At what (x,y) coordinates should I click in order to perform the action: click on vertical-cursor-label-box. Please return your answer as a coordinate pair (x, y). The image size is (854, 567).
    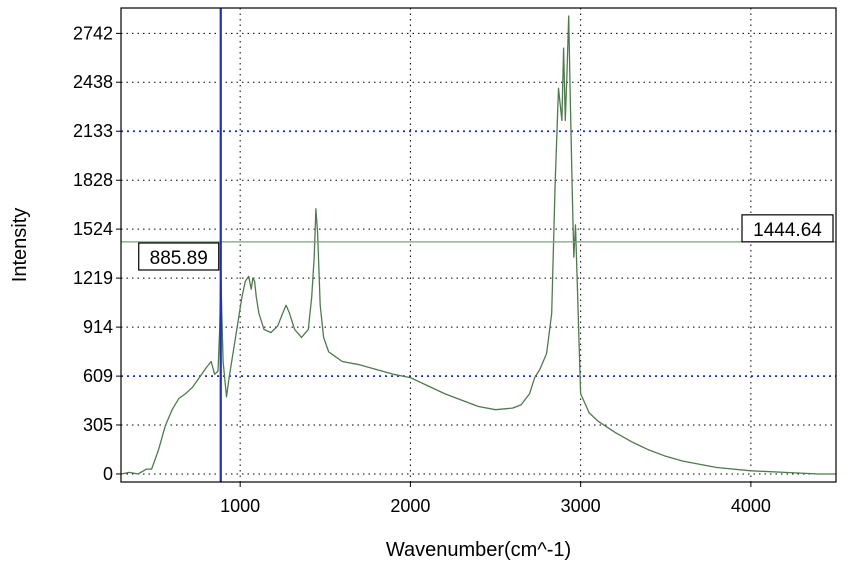
    Looking at the image, I should click on (179, 256).